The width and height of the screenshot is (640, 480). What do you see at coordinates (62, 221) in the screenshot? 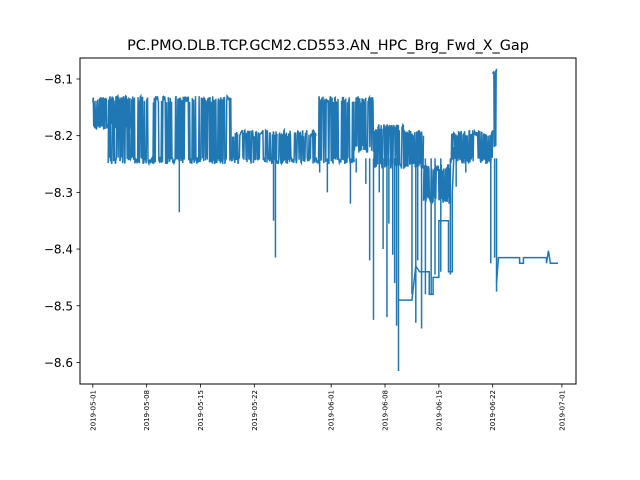
I see `y-axis: −8.1 −8.2 −8.3 −8.4 −8.5 −8.6` at bounding box center [62, 221].